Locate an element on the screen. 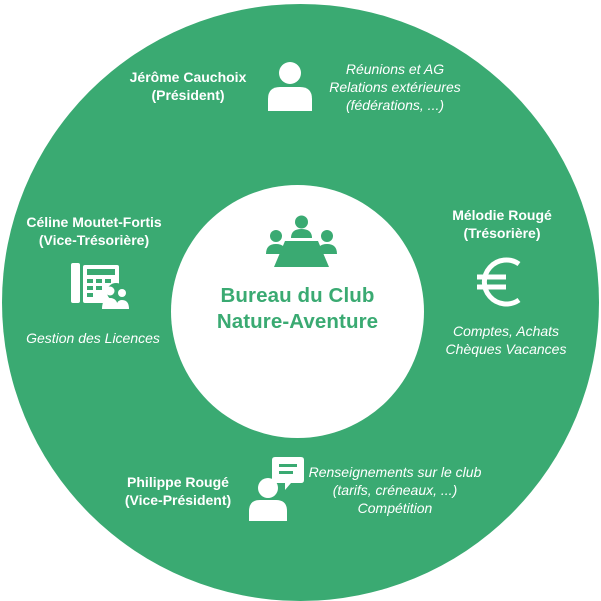  president-label: Jérôme Cauchoix (Président) is located at coordinates (188, 86).